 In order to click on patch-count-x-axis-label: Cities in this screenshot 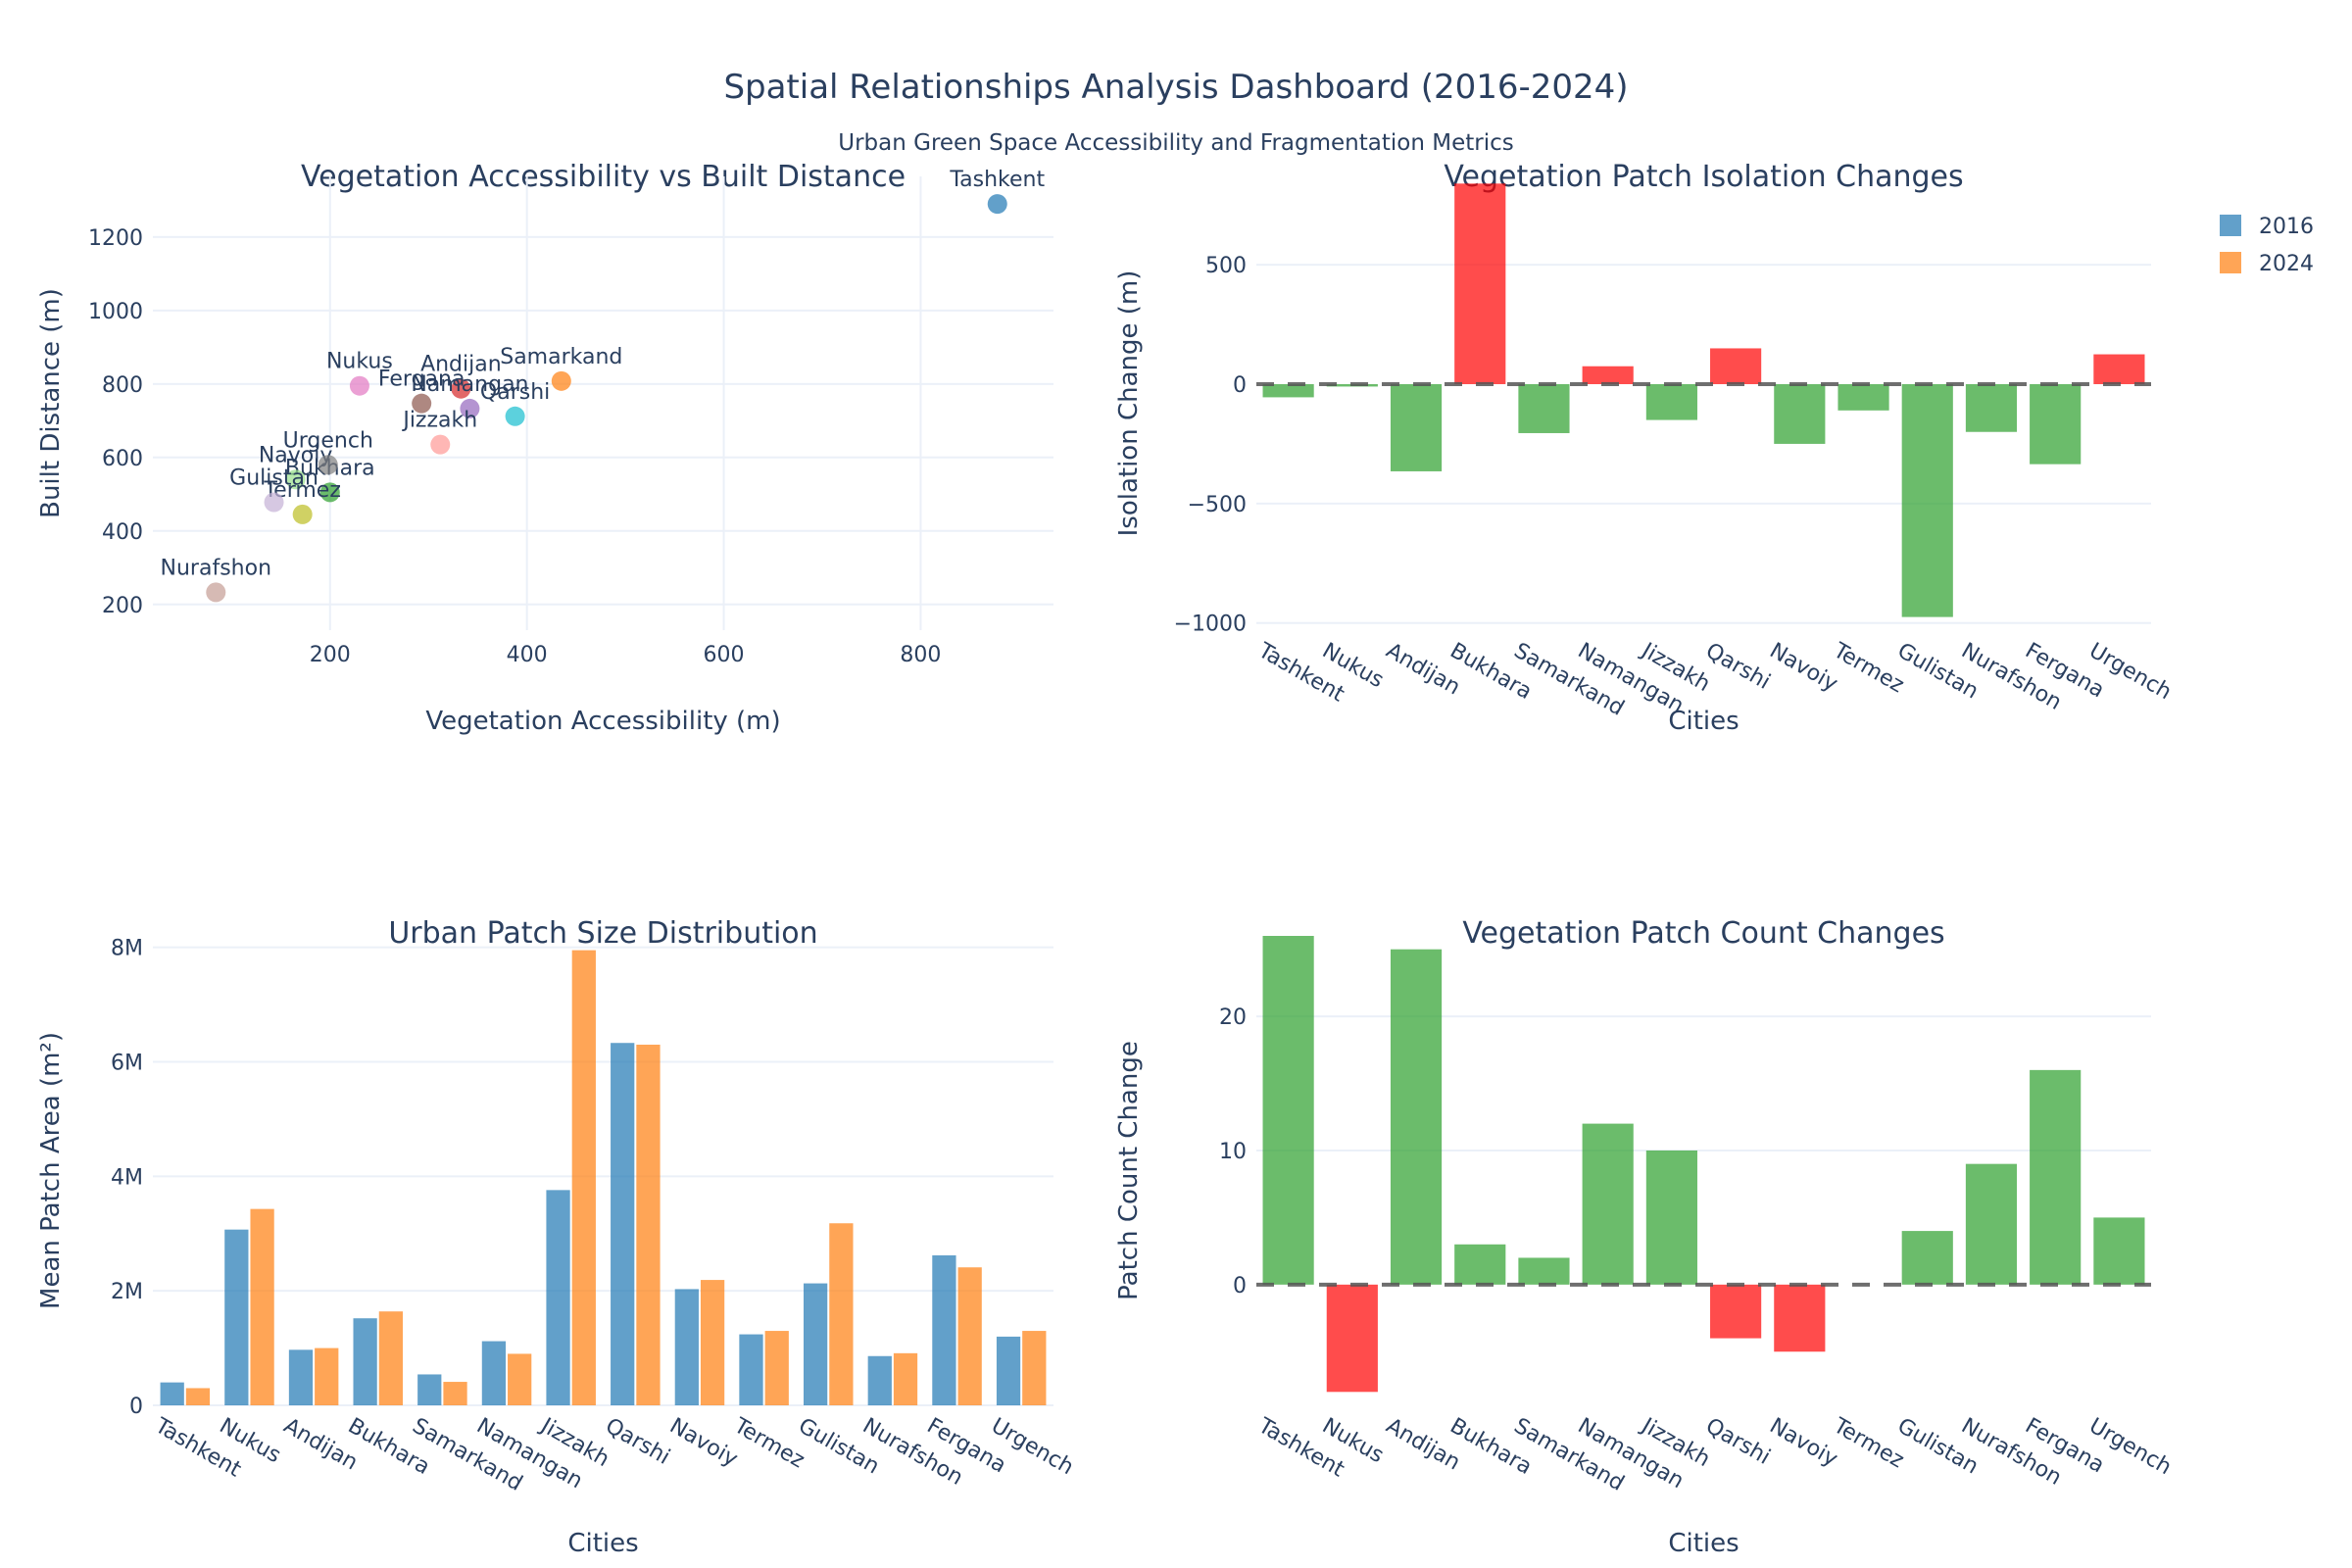, I will do `click(1703, 1543)`.